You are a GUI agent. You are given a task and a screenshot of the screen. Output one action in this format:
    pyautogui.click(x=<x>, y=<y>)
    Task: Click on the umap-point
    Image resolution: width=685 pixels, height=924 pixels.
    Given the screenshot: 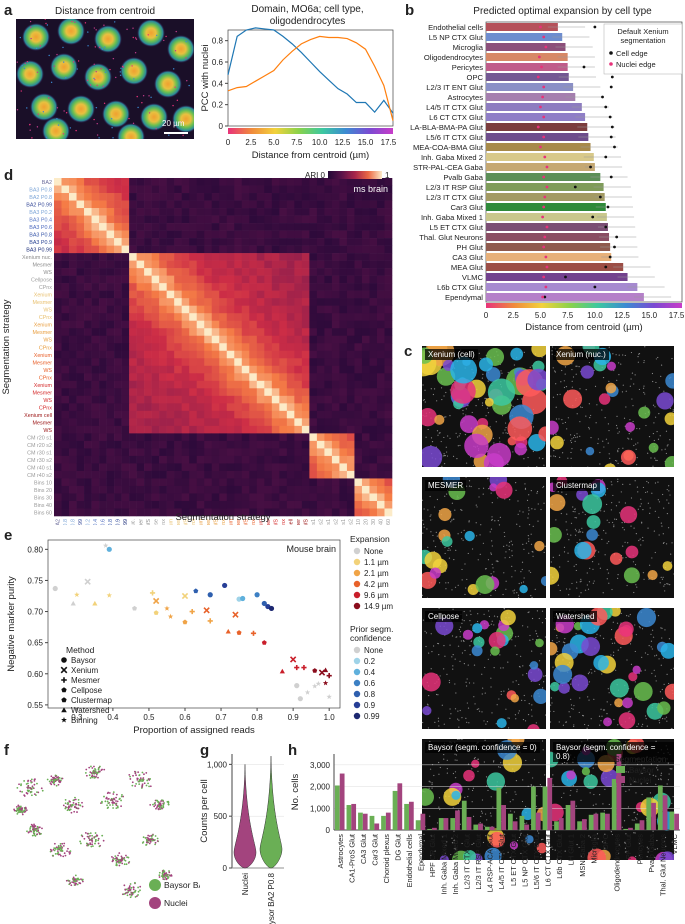 What is the action you would take?
    pyautogui.click(x=38, y=792)
    